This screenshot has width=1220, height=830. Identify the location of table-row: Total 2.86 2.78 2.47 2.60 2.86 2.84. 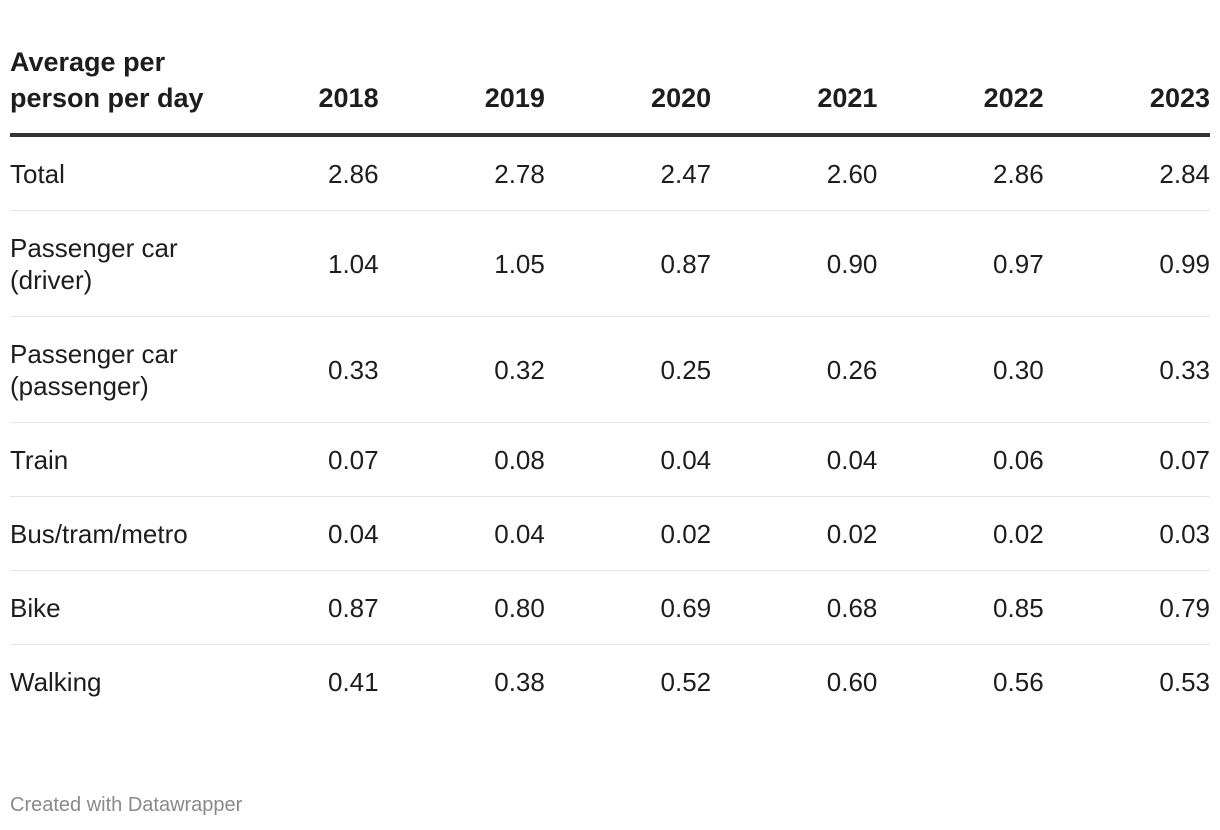
(610, 173).